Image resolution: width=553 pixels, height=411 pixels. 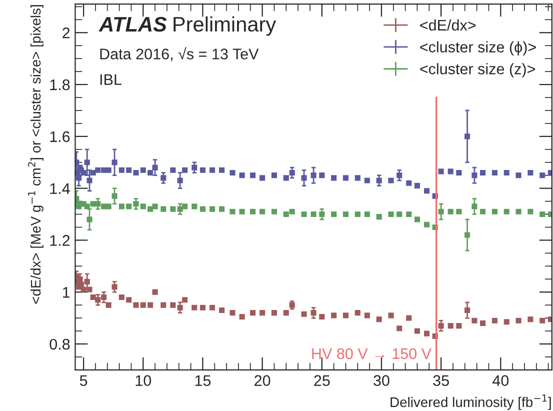 I want to click on x-tick-label: 5, so click(x=84, y=380).